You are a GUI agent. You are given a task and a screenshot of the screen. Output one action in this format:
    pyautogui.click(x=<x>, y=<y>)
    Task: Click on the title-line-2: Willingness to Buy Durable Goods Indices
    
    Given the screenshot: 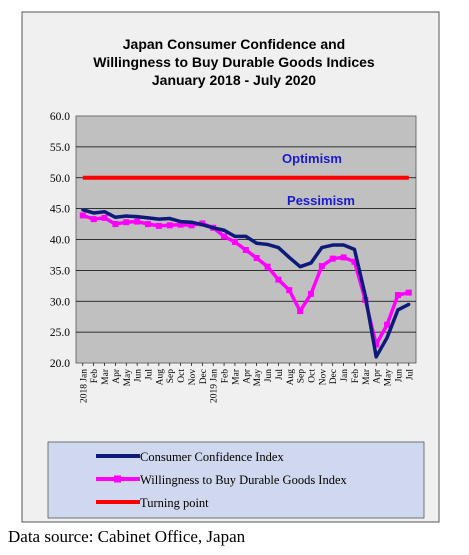 What is the action you would take?
    pyautogui.click(x=234, y=62)
    